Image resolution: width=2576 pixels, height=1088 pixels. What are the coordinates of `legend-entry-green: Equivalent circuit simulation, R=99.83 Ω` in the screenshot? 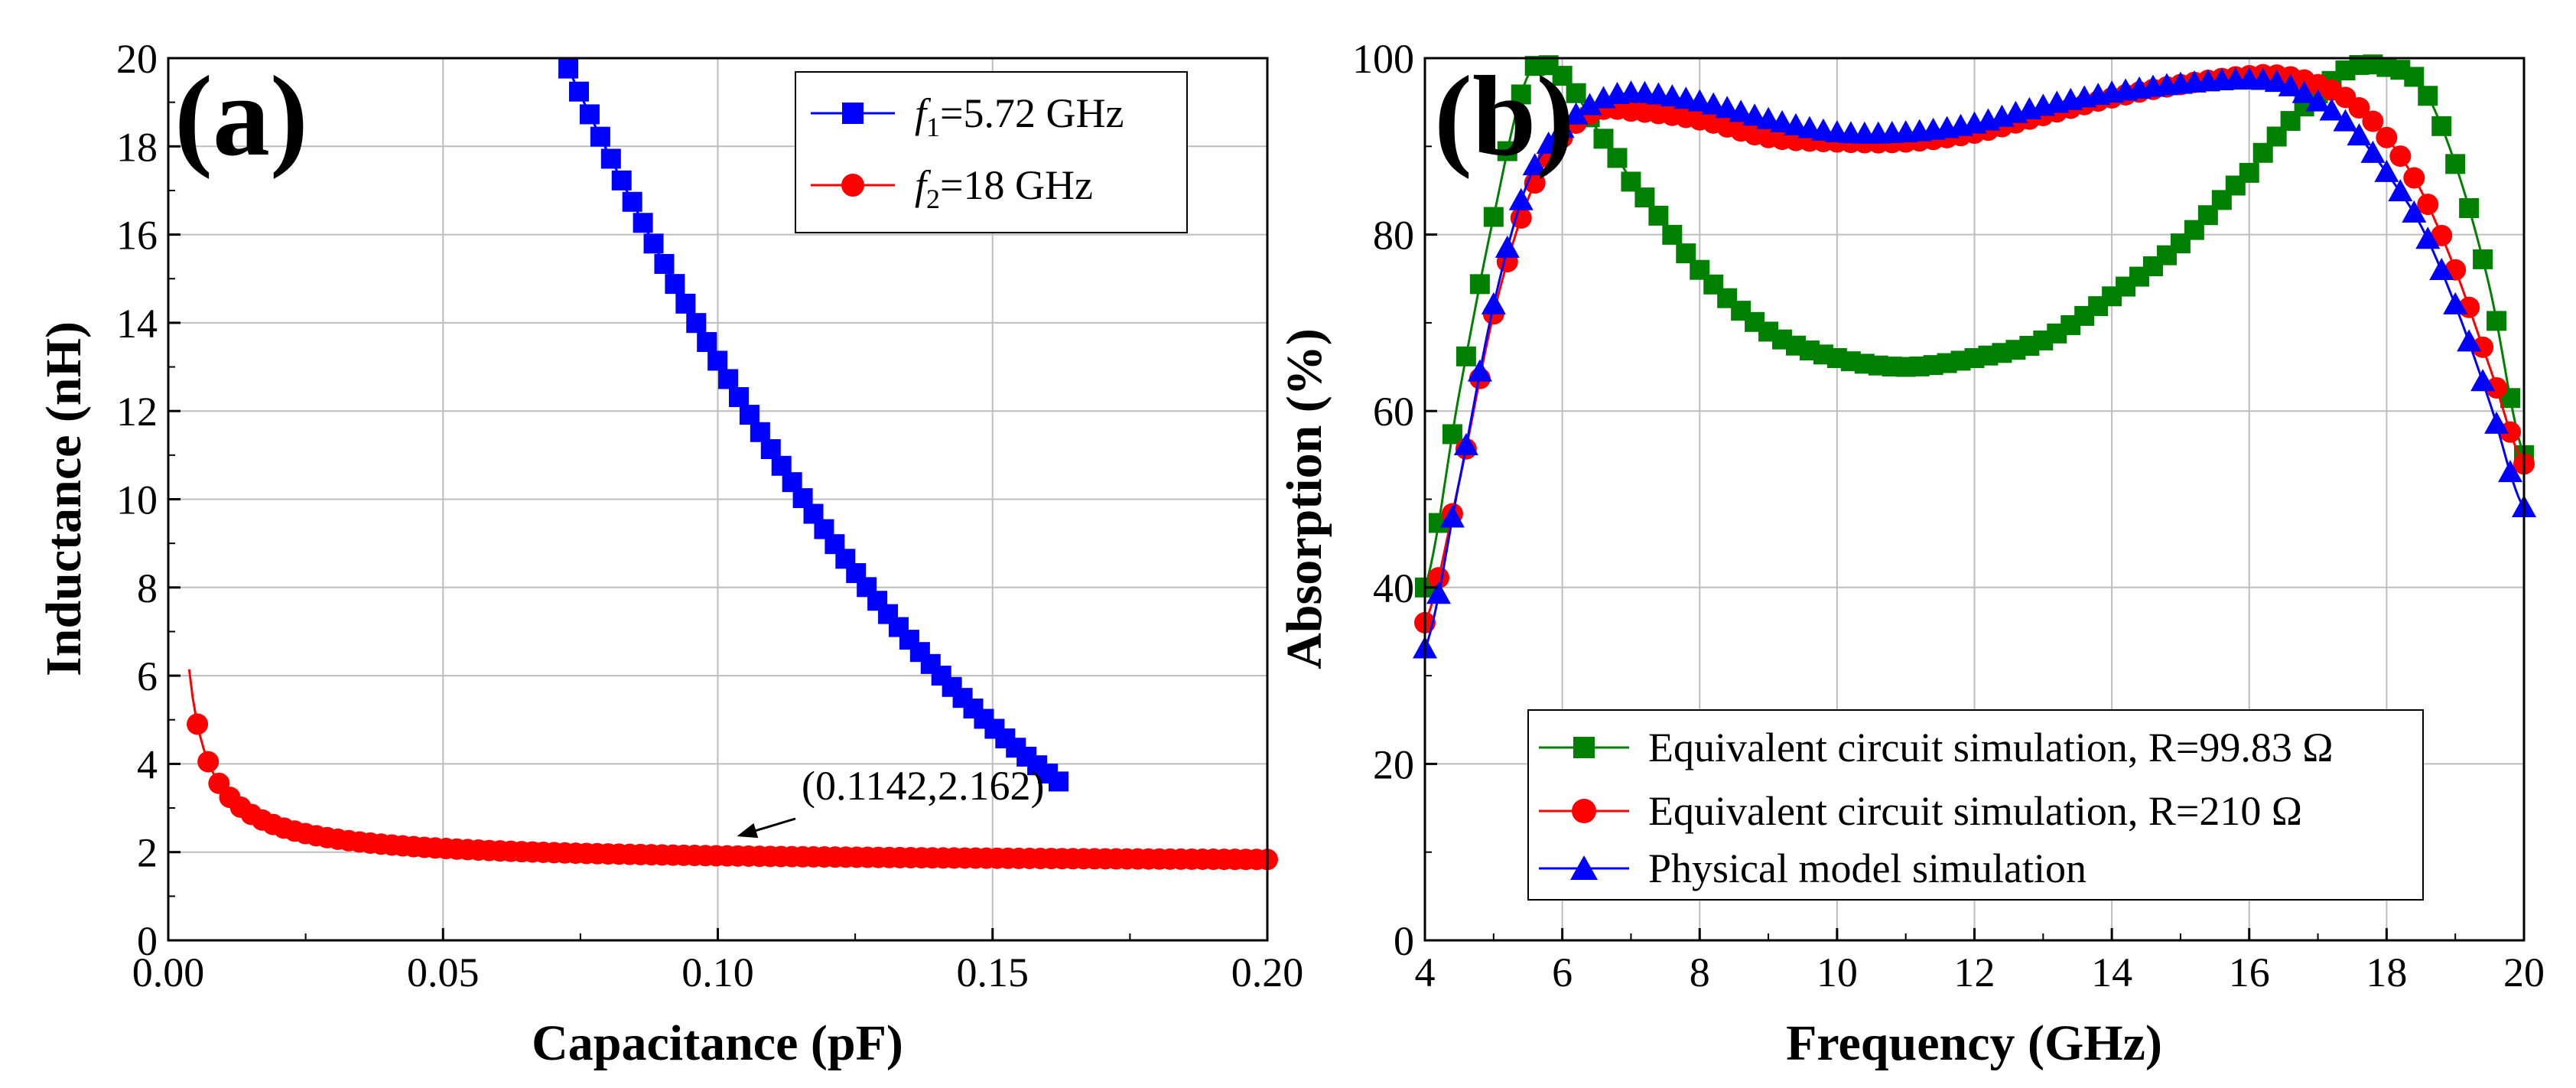 It's located at (1990, 747).